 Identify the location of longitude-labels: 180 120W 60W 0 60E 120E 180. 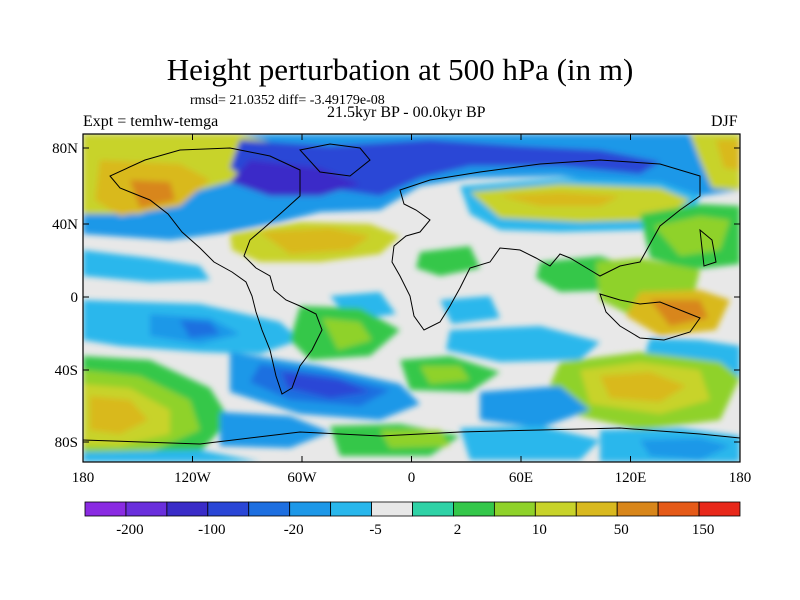
(412, 478).